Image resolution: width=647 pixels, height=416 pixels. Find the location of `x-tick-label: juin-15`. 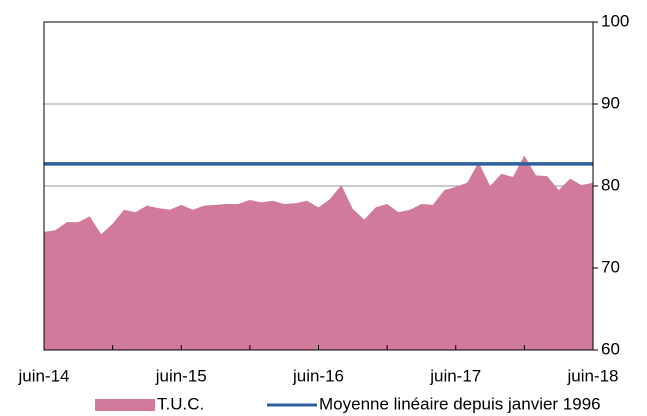

x-tick-label: juin-15 is located at coordinates (181, 375).